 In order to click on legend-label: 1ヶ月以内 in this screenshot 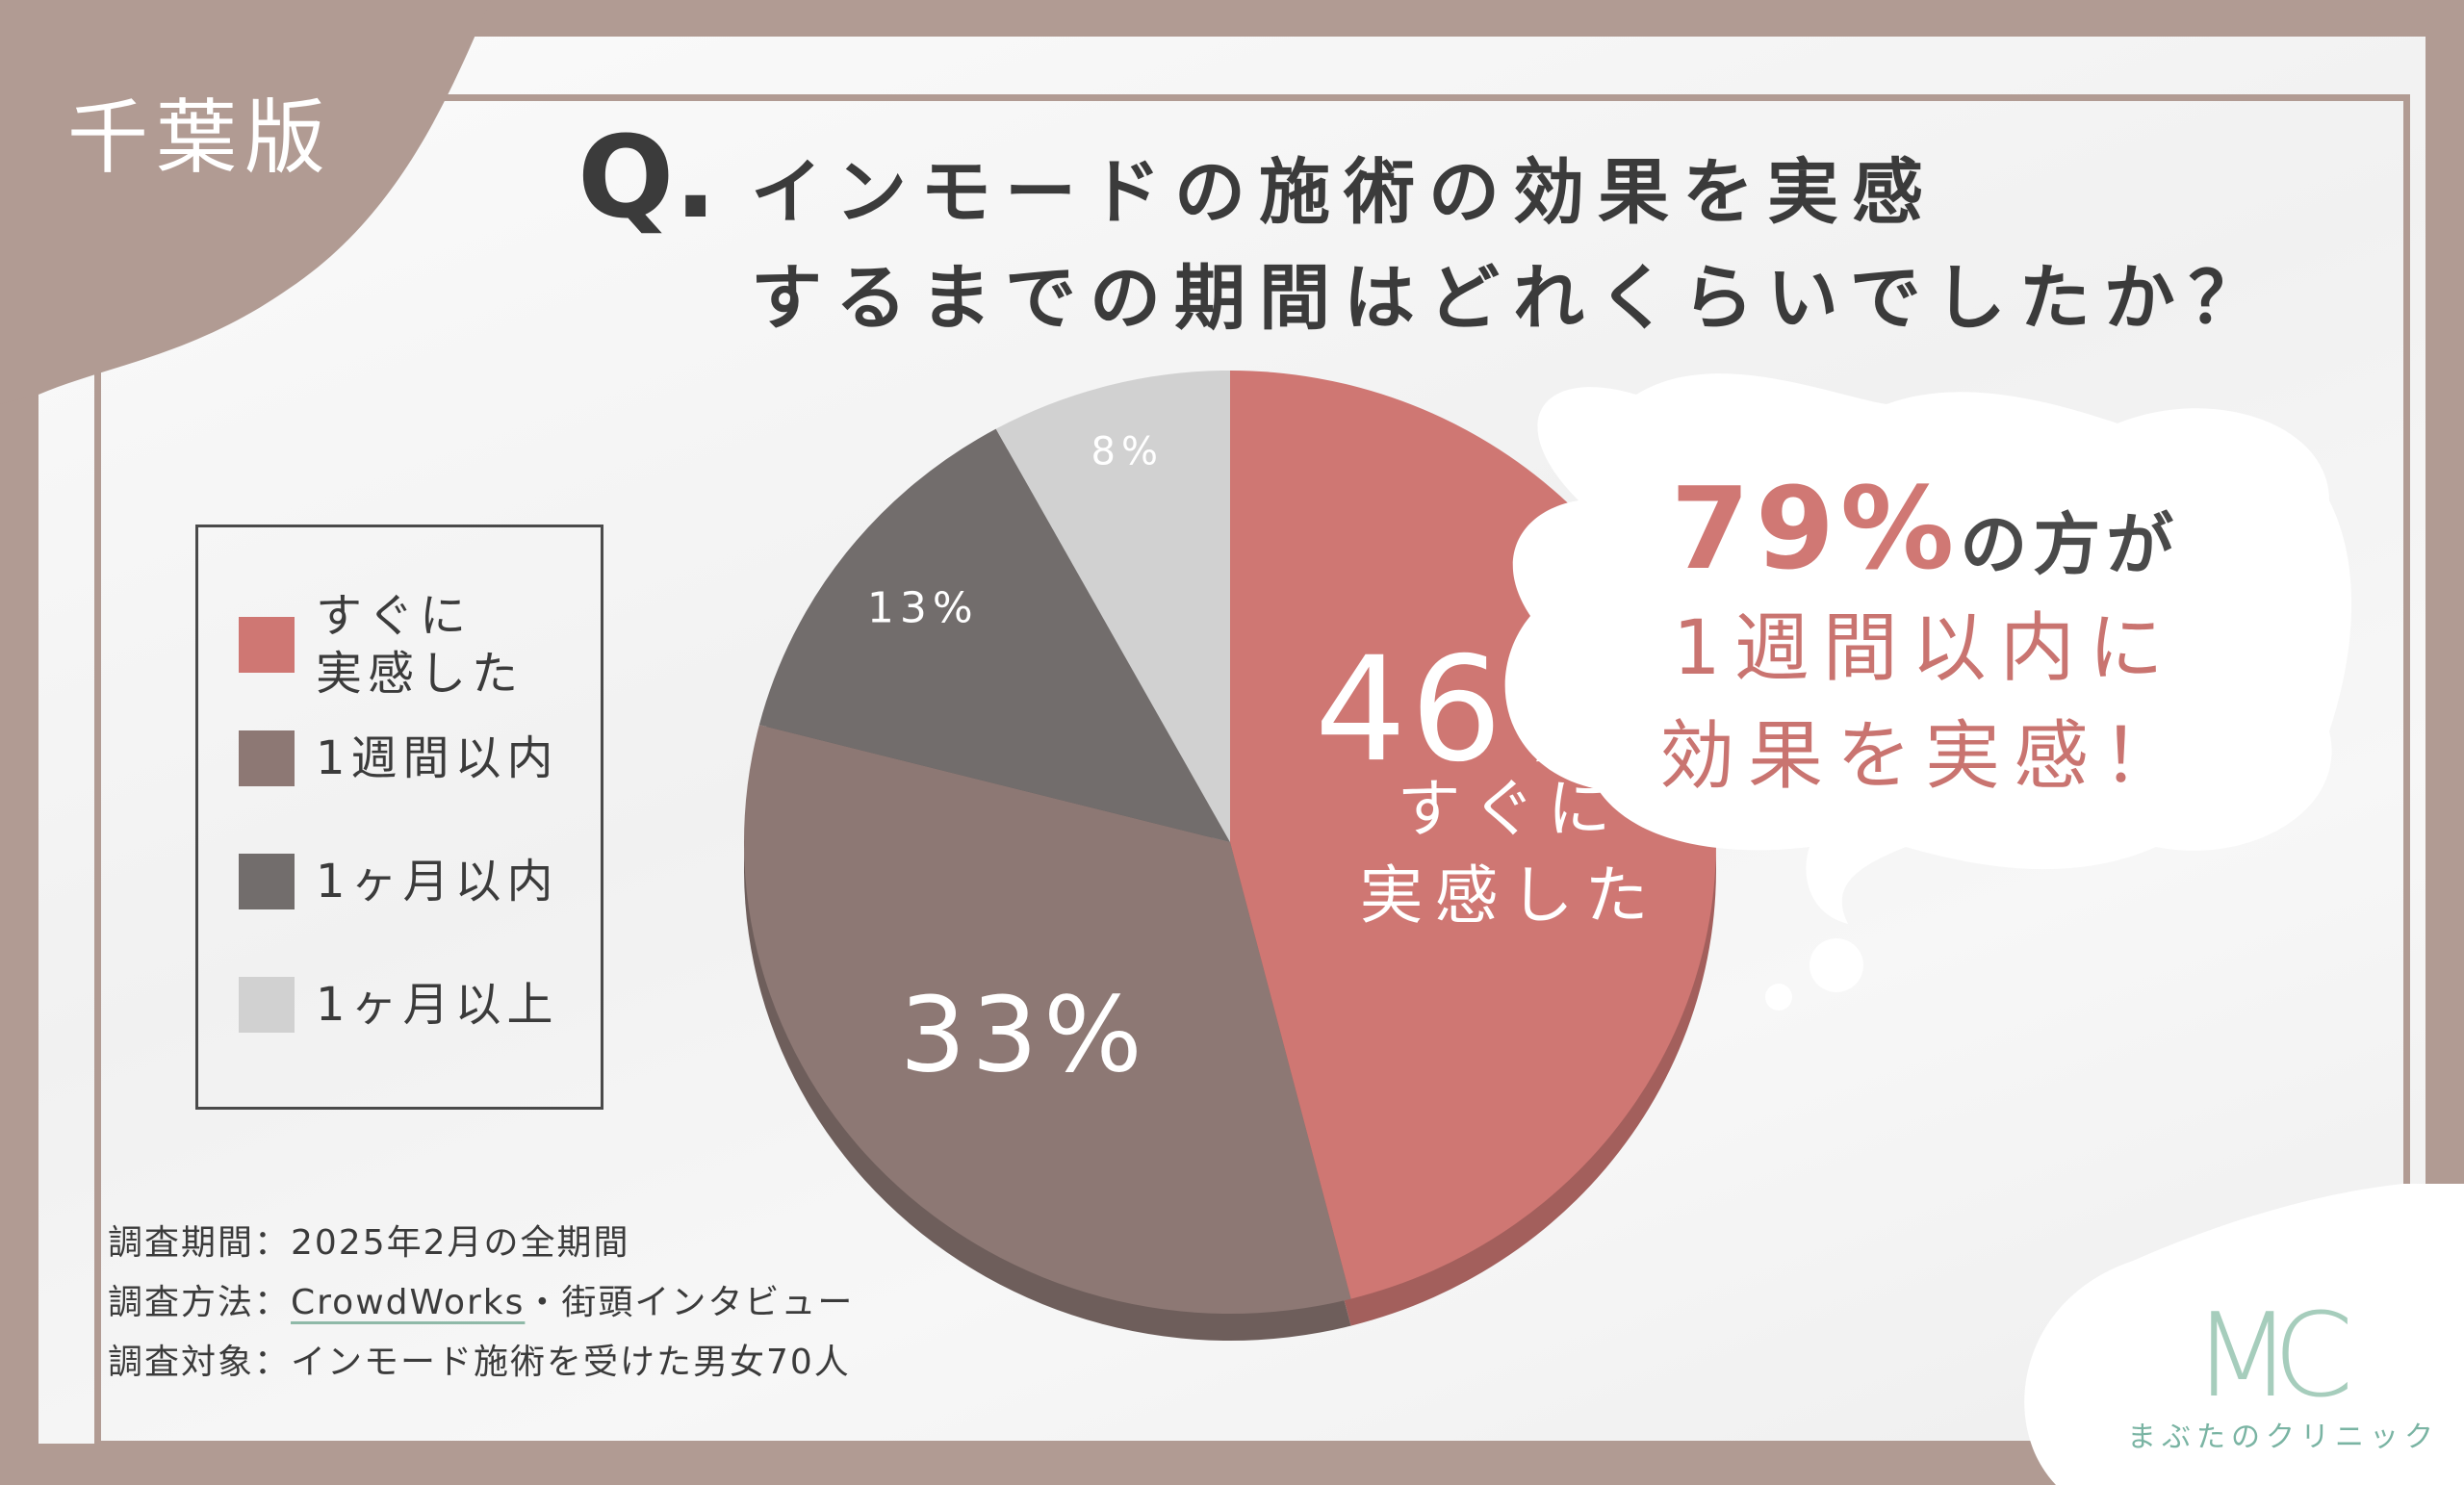, I will do `click(437, 882)`.